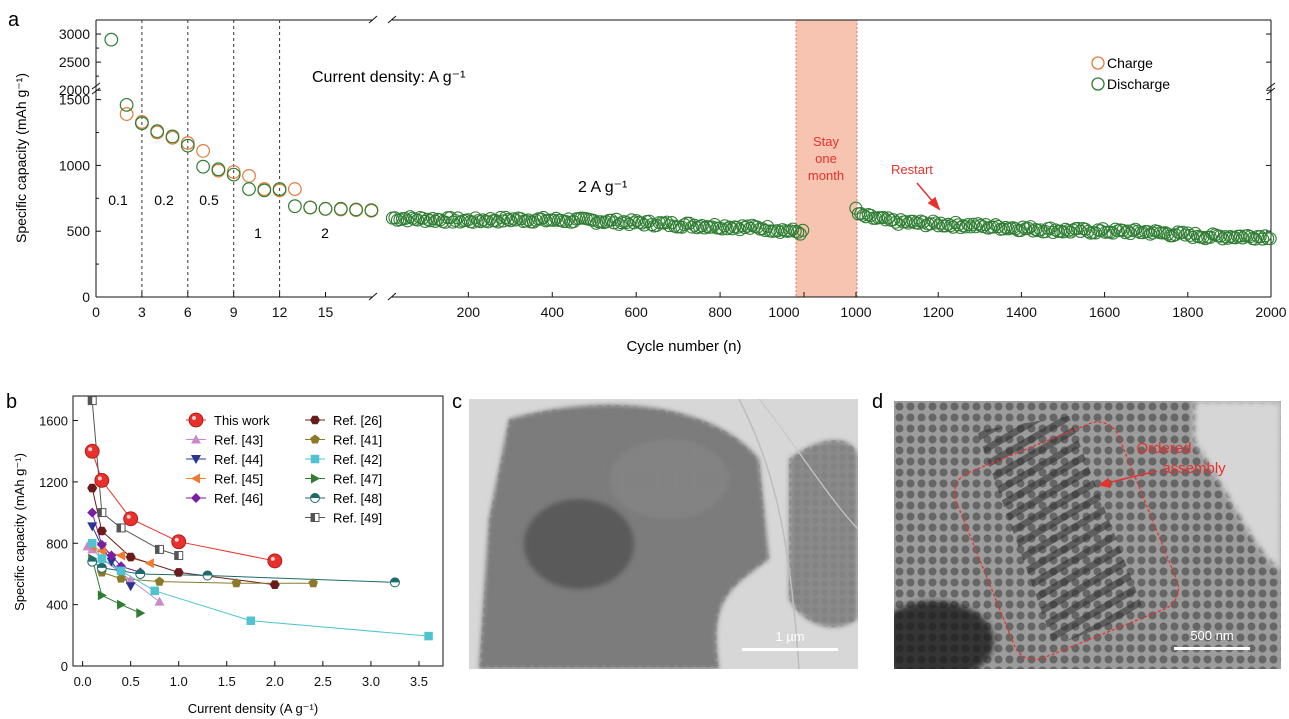 Image resolution: width=1289 pixels, height=719 pixels. I want to click on a-xlabel: Cycle number (n), so click(683, 346).